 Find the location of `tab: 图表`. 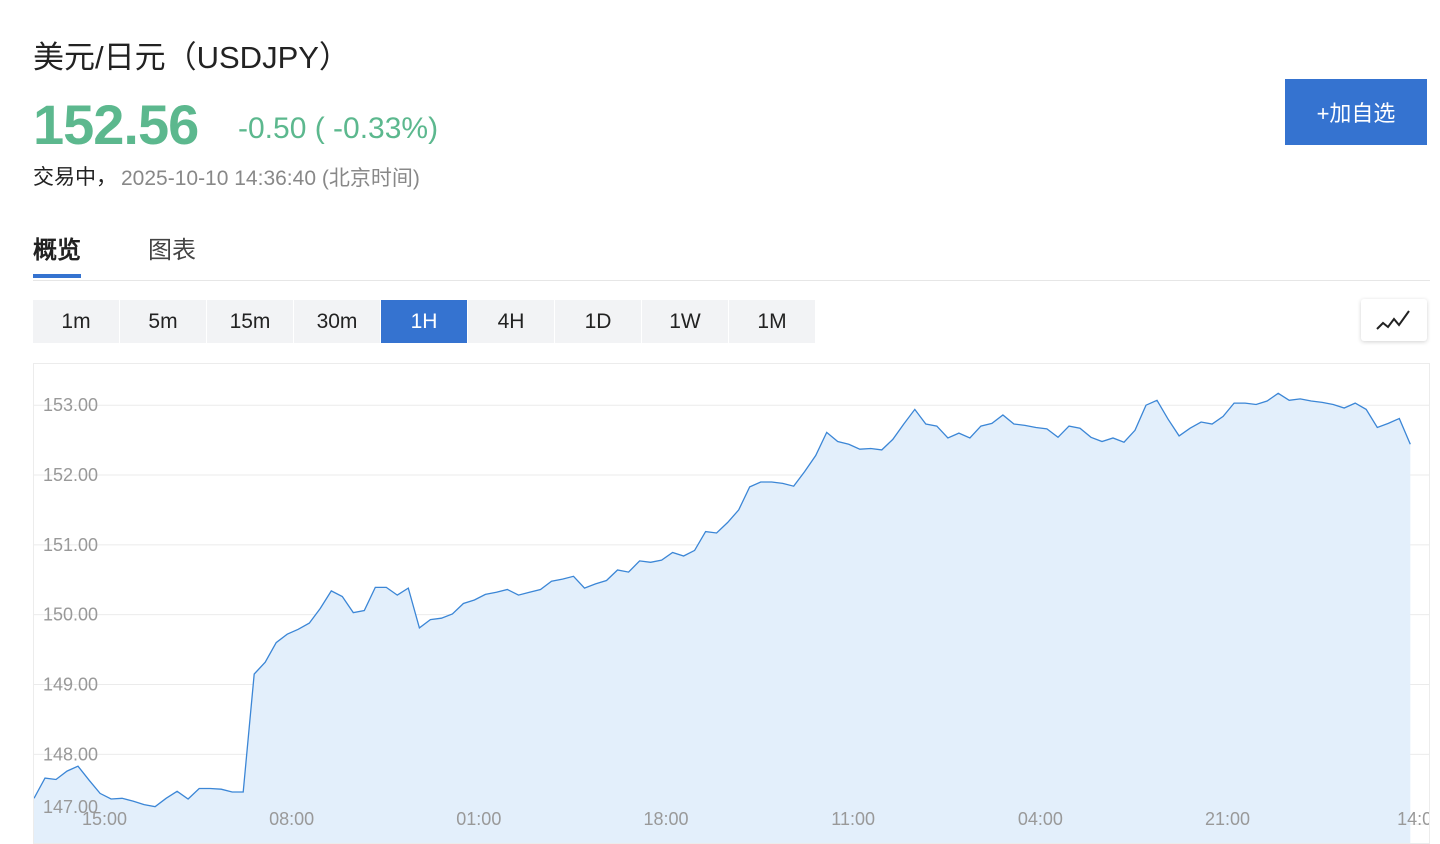

tab: 图表 is located at coordinates (172, 250).